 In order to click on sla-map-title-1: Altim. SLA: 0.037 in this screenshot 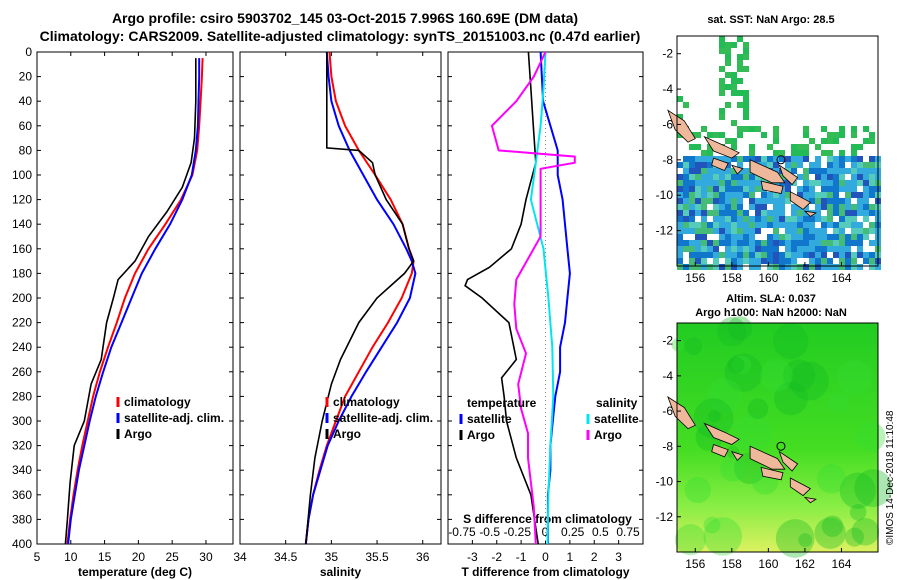, I will do `click(771, 299)`.